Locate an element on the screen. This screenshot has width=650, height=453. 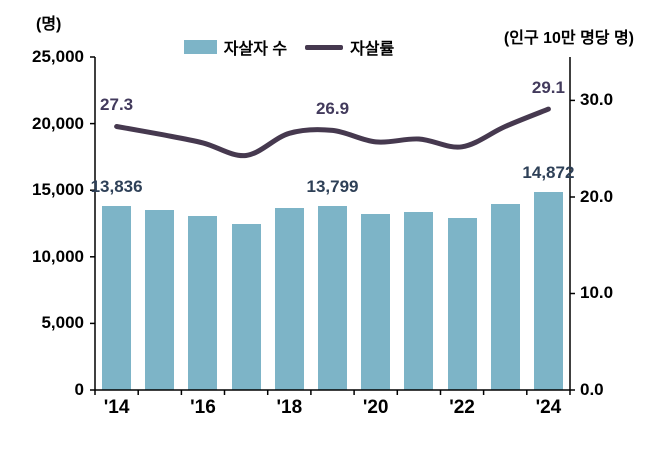
legend: 자살자 수 자살률 is located at coordinates (325, 47).